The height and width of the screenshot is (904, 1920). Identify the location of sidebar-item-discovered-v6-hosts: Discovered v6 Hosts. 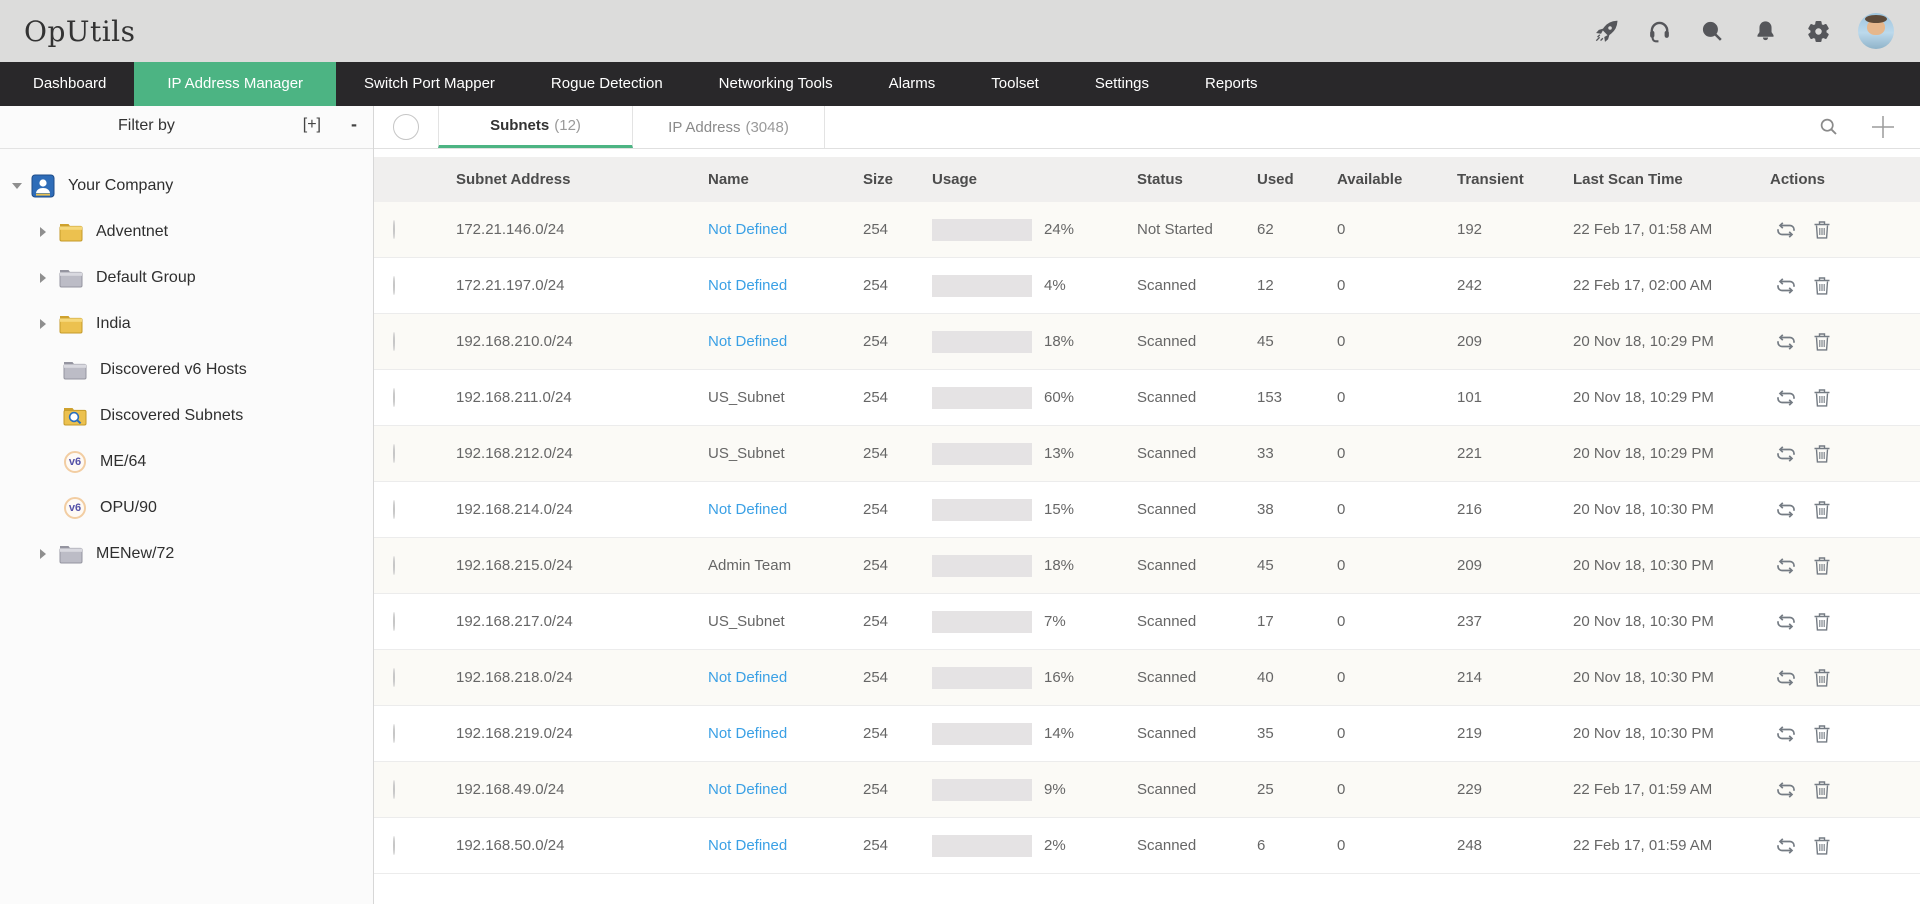
(186, 370).